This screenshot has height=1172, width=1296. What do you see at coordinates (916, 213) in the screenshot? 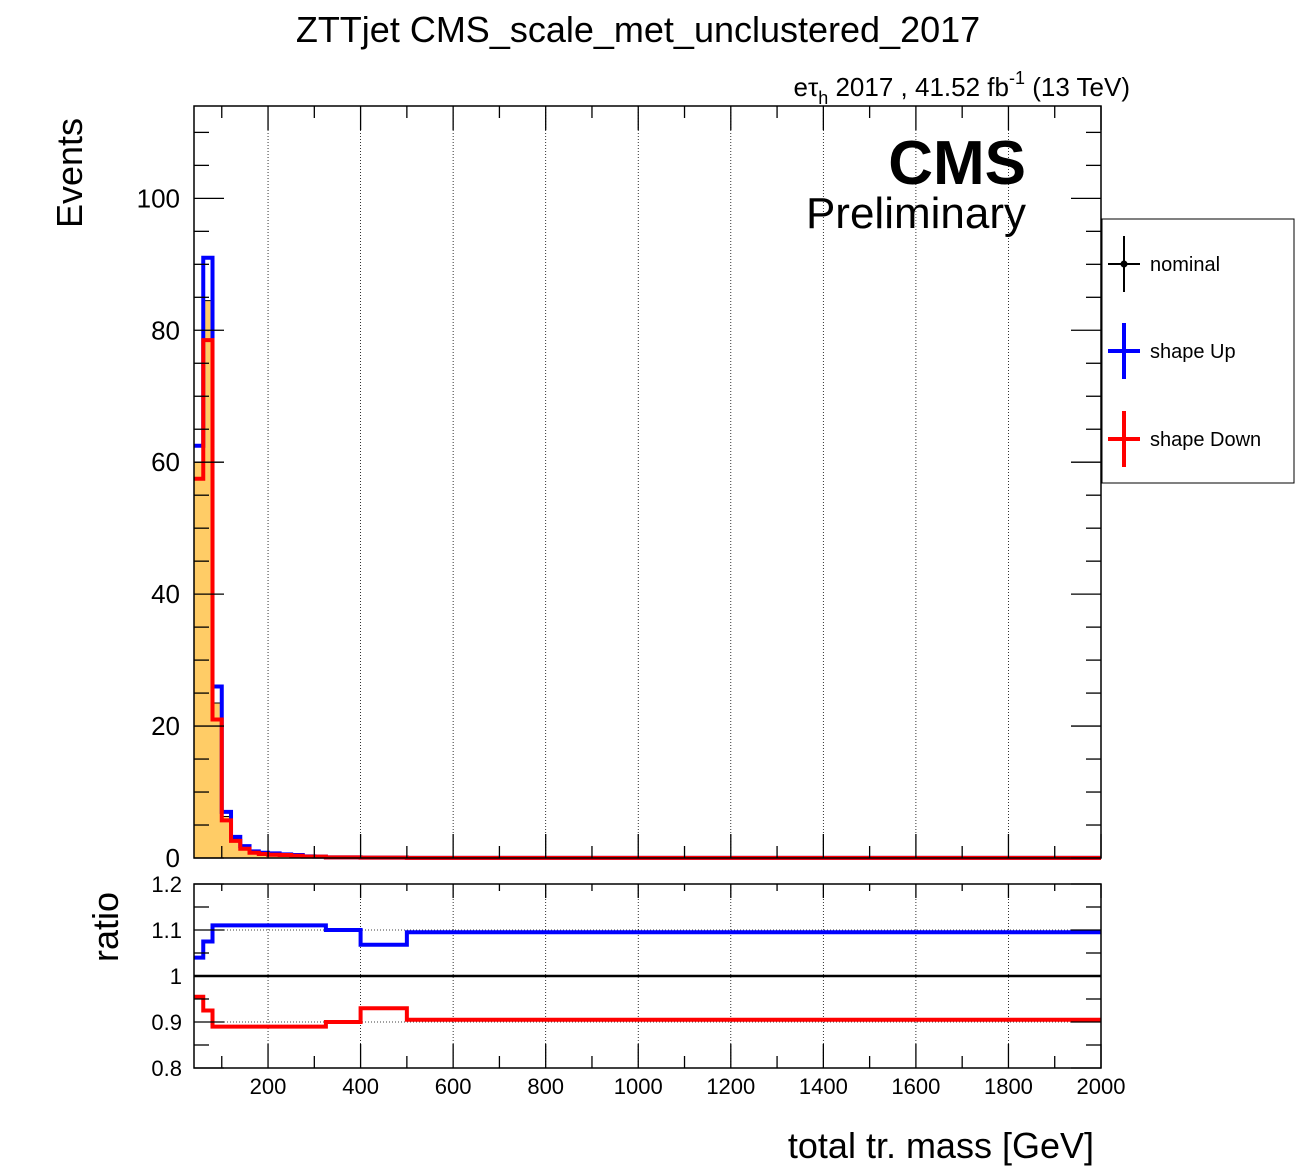
I see `cms-sublabel: Preliminary` at bounding box center [916, 213].